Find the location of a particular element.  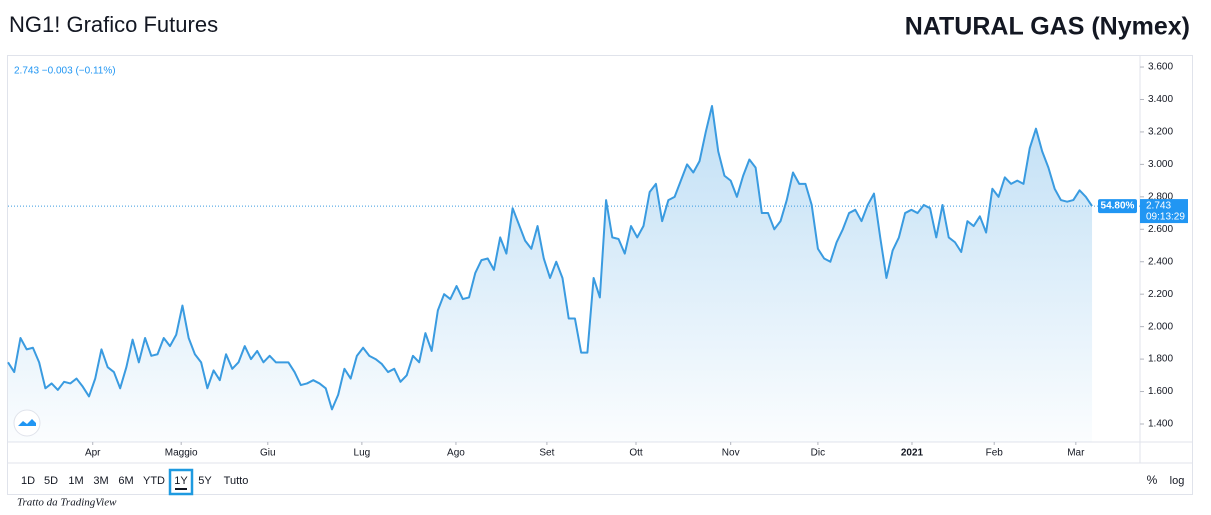

y-tick-label: 3.000 is located at coordinates (1160, 164).